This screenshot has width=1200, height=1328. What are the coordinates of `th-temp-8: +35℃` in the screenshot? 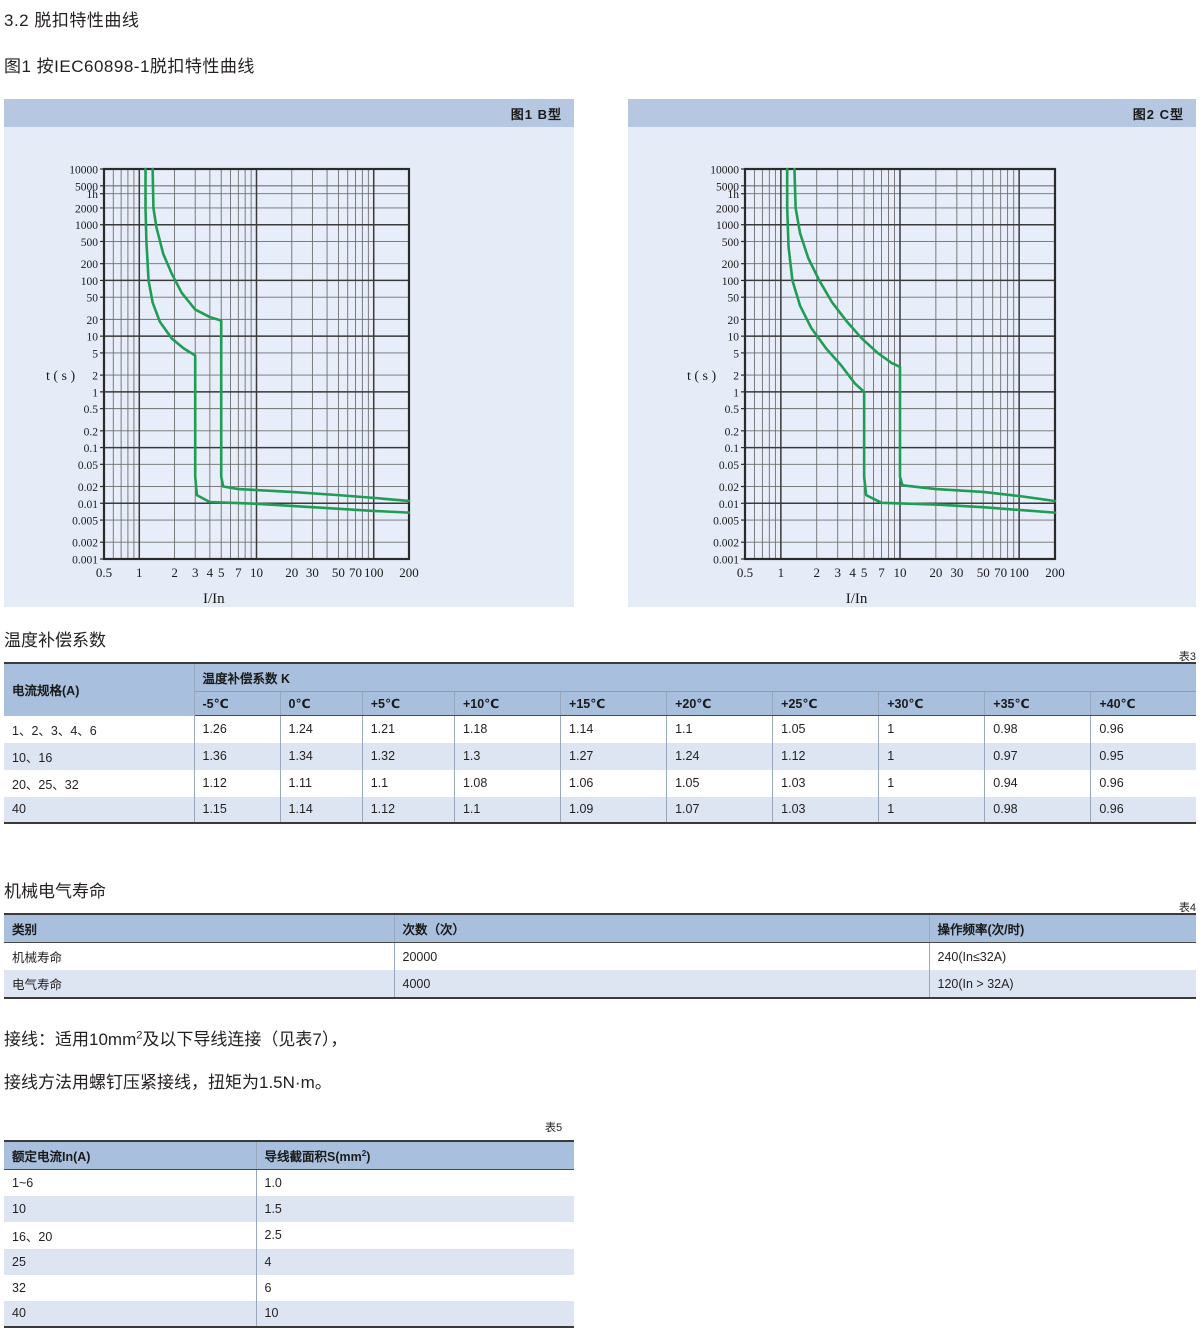 It's located at (1038, 703).